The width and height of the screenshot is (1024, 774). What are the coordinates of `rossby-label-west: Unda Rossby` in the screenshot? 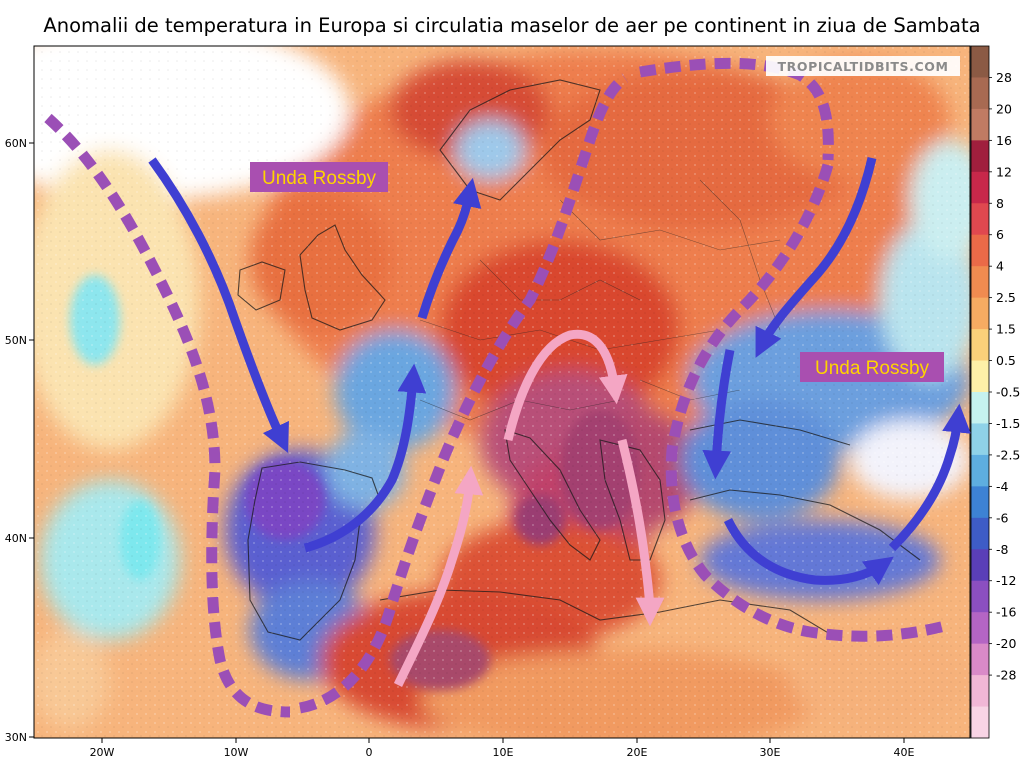 It's located at (319, 177).